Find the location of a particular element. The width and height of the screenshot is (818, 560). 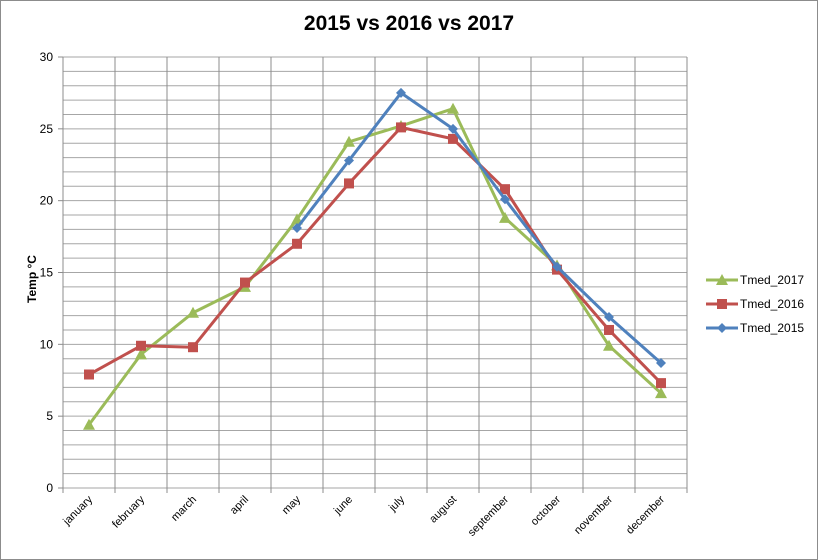

diamond-marker-icon is located at coordinates (722, 328).